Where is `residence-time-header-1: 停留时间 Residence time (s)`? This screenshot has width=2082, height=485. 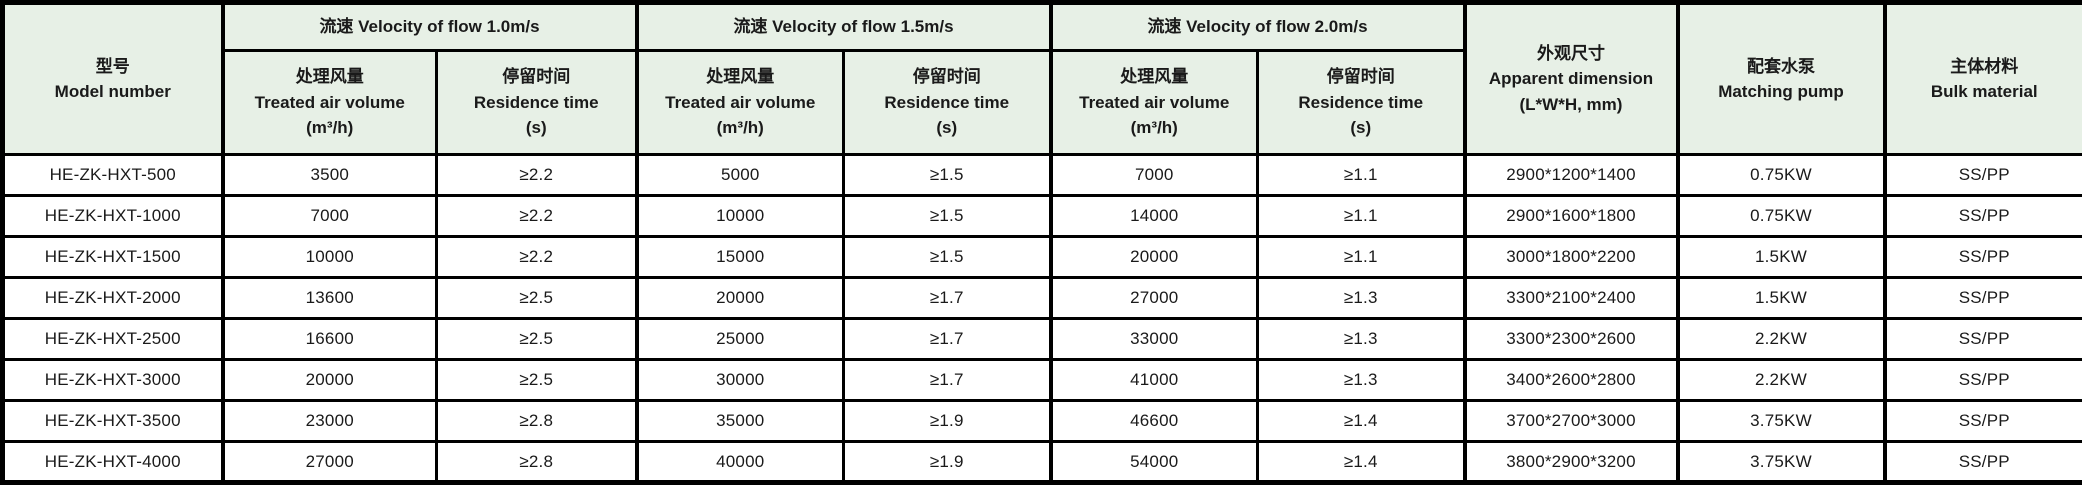
residence-time-header-1: 停留时间 Residence time (s) is located at coordinates (537, 103).